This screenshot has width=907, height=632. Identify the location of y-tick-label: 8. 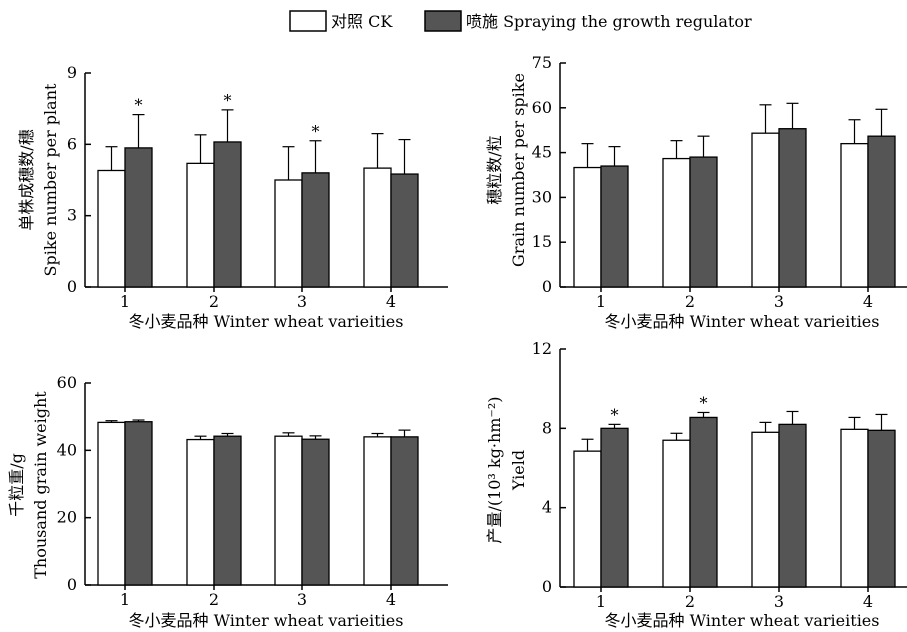
(547, 427).